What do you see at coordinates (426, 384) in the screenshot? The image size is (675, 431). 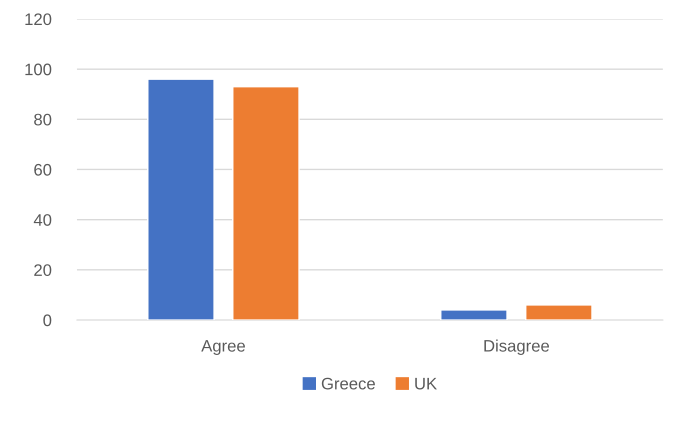 I see `legend-label: UK` at bounding box center [426, 384].